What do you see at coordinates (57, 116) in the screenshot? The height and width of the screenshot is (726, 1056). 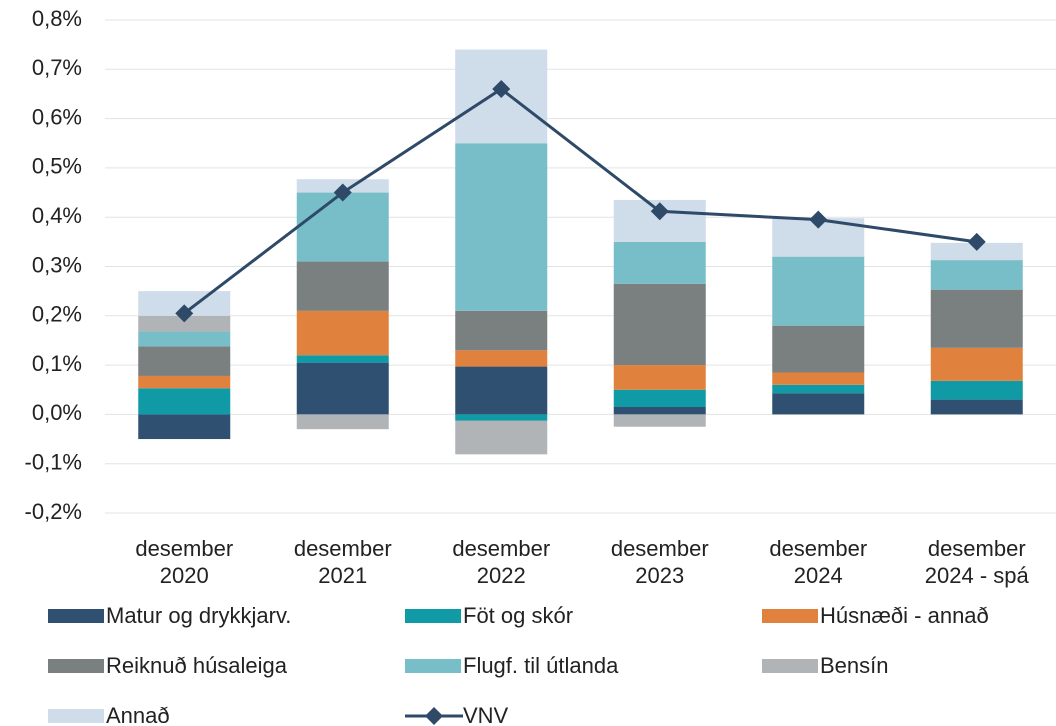 I see `y-tick-label: 0,6%` at bounding box center [57, 116].